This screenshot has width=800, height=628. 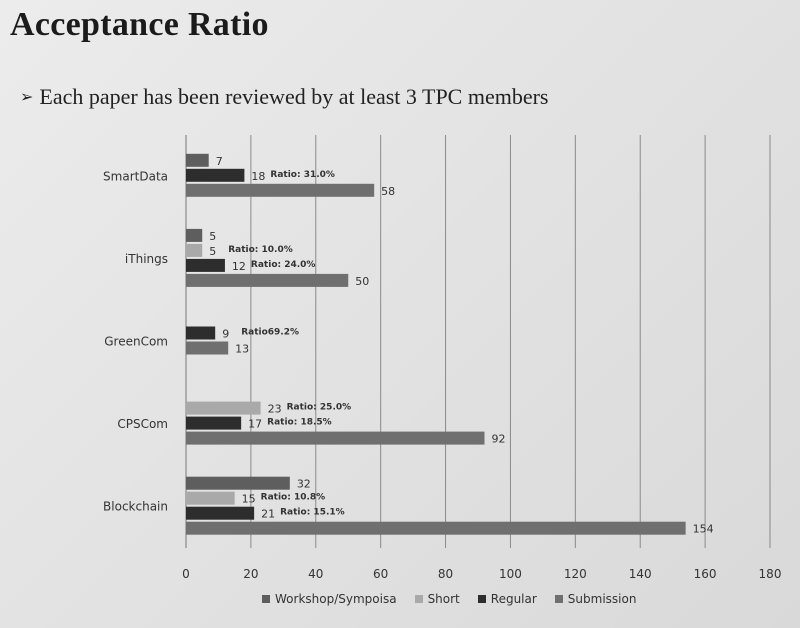 What do you see at coordinates (443, 599) in the screenshot?
I see `legend-label-short: Short` at bounding box center [443, 599].